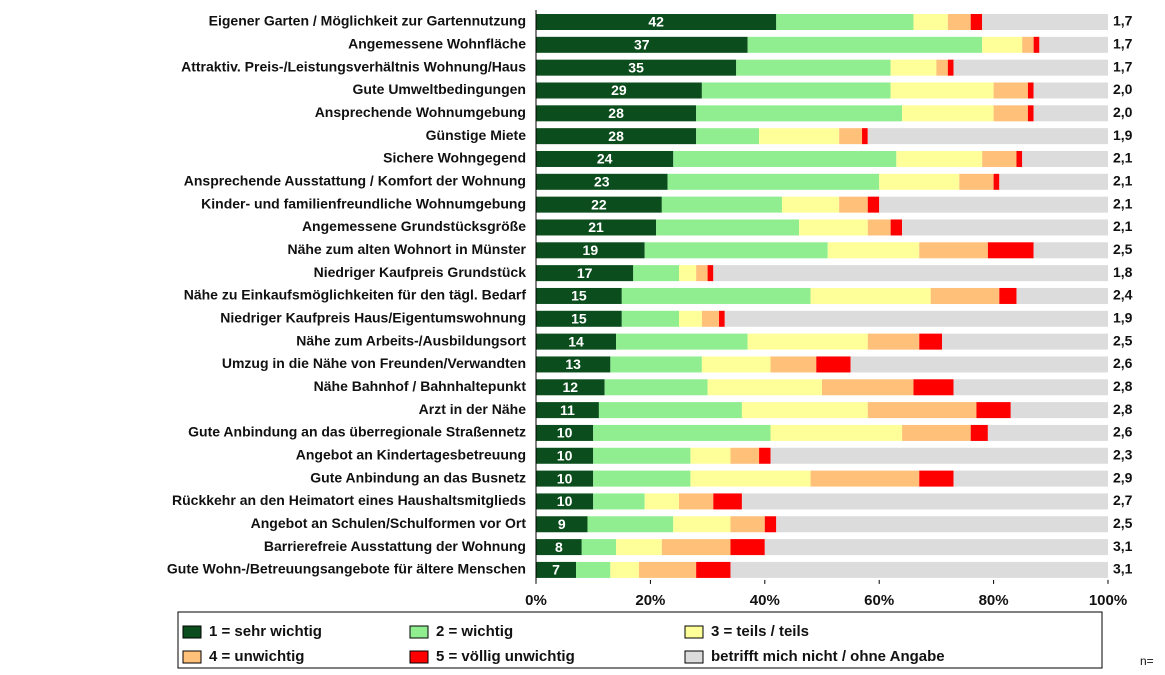  I want to click on value-label: 8, so click(559, 547).